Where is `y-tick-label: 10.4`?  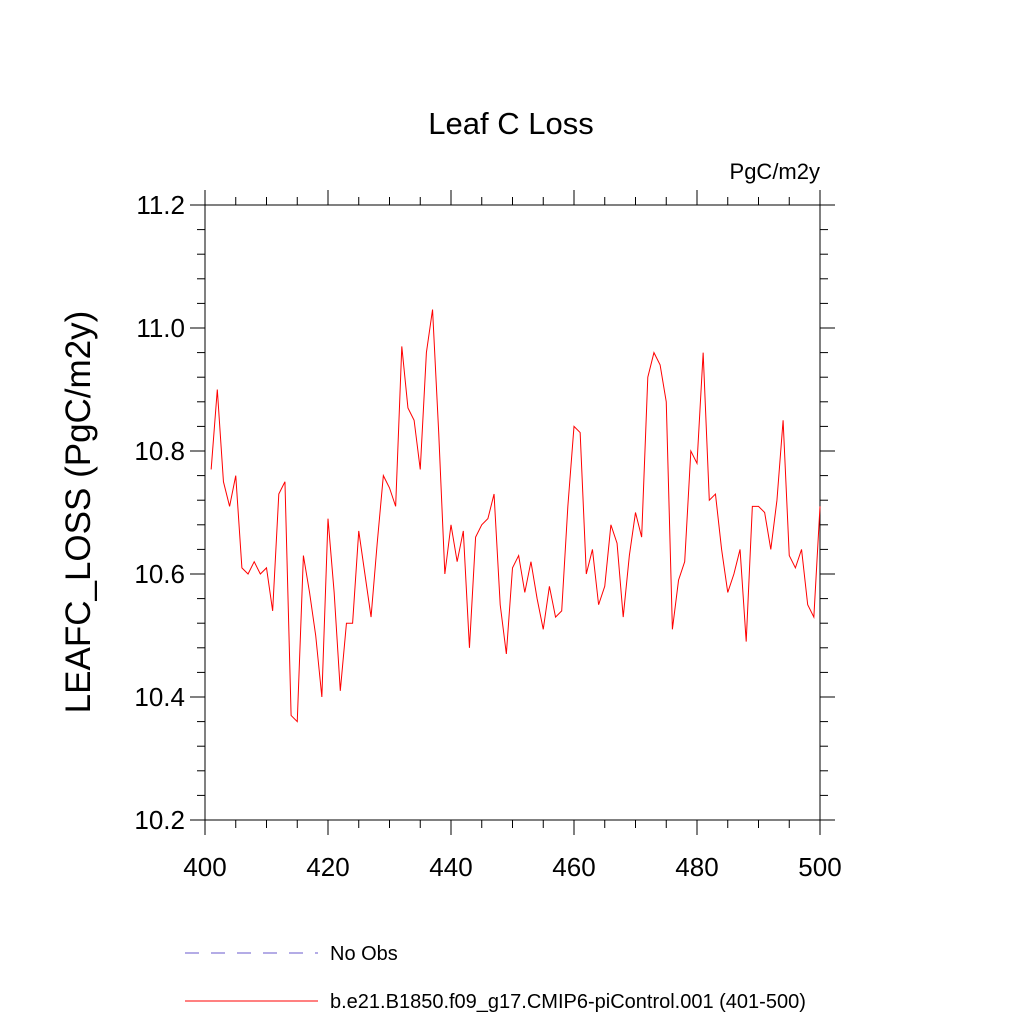 y-tick-label: 10.4 is located at coordinates (159, 697).